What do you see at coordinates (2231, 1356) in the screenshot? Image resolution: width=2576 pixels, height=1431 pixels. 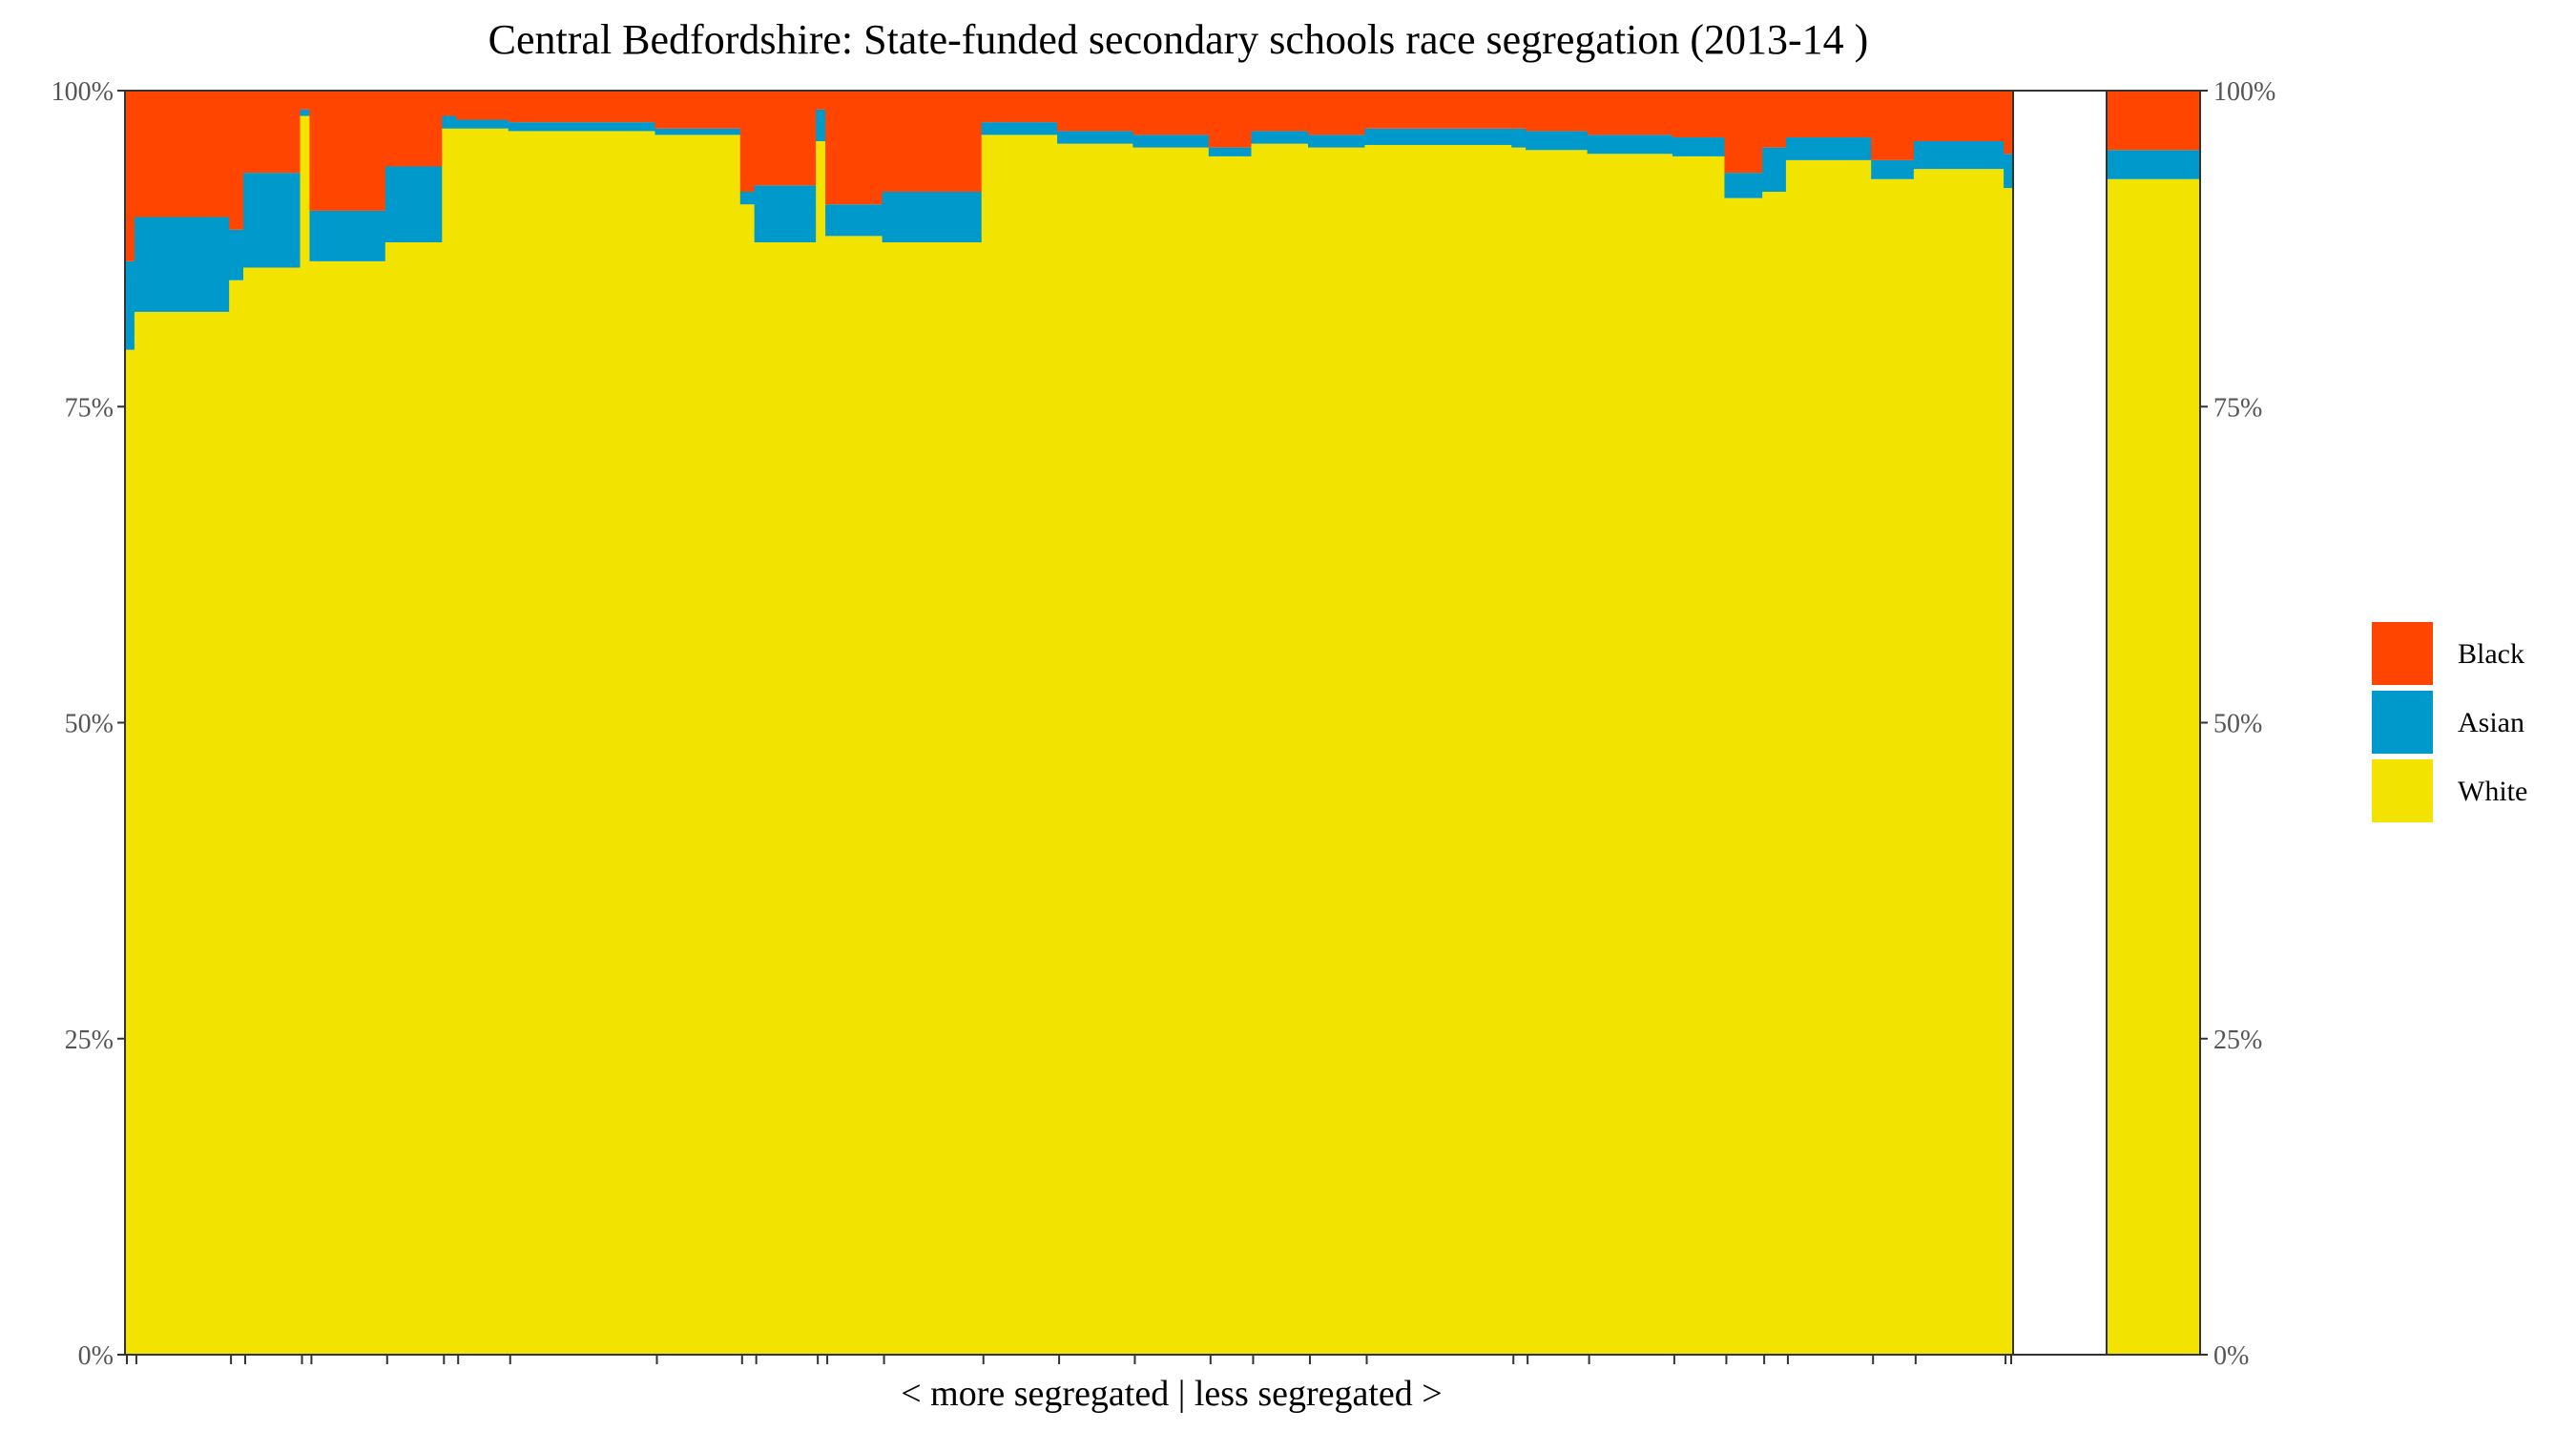 I see `y-tick-label-right: 0%` at bounding box center [2231, 1356].